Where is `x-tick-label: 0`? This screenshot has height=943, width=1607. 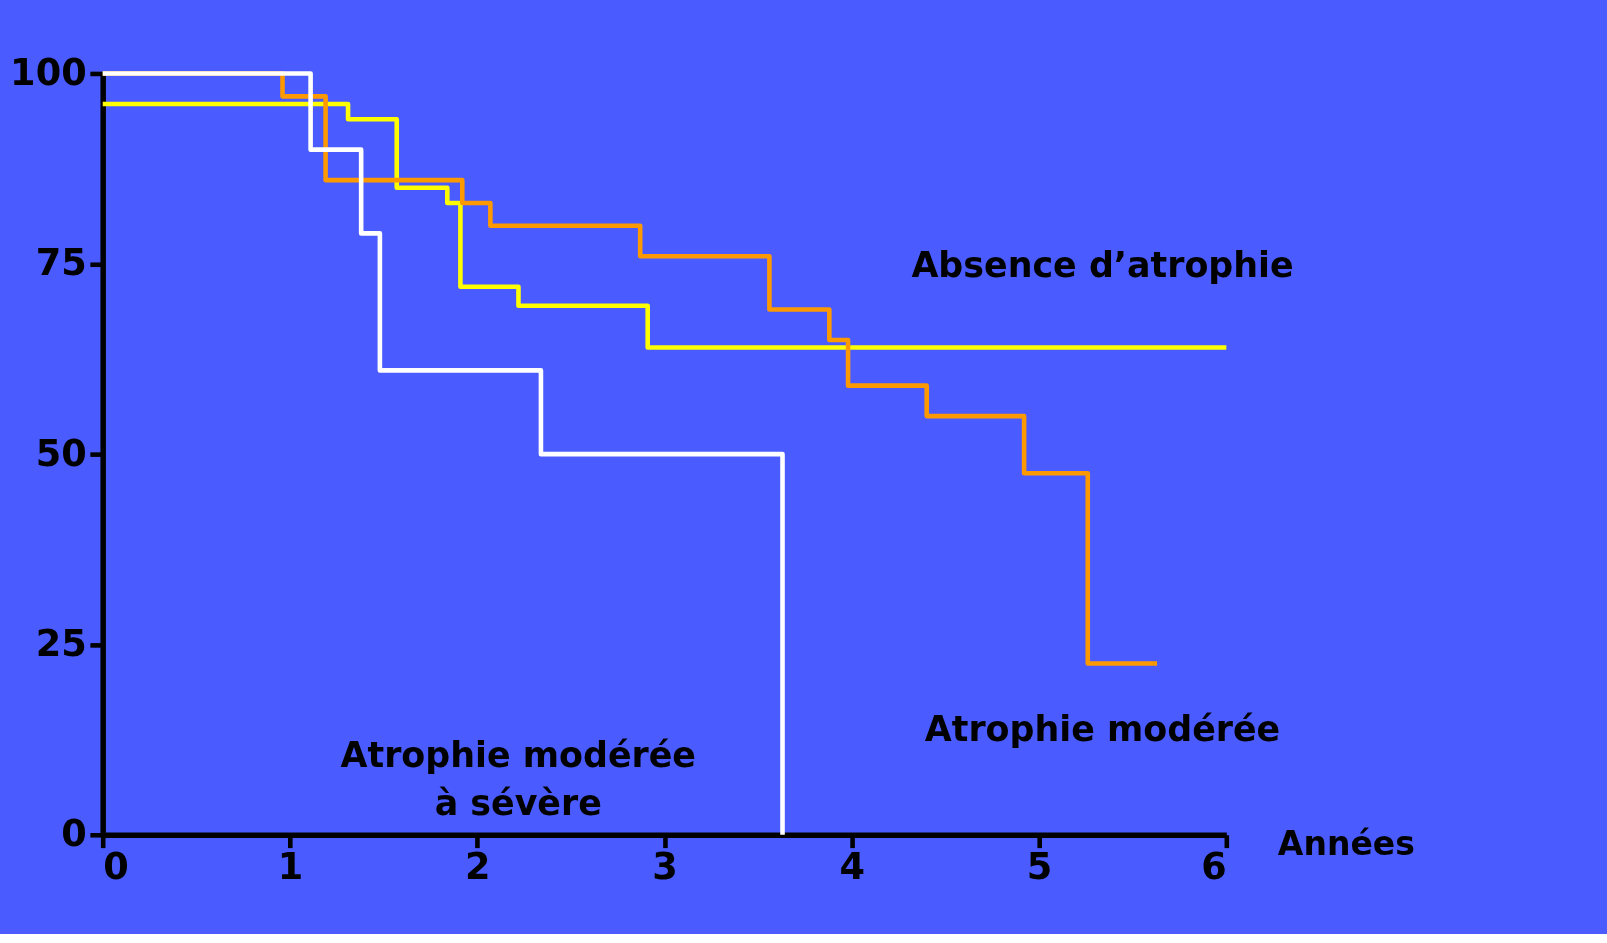
x-tick-label: 0 is located at coordinates (116, 867).